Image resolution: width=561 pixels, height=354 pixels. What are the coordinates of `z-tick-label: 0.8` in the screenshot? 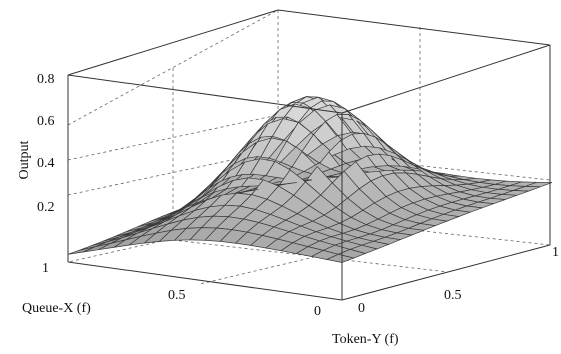 It's located at (46, 79).